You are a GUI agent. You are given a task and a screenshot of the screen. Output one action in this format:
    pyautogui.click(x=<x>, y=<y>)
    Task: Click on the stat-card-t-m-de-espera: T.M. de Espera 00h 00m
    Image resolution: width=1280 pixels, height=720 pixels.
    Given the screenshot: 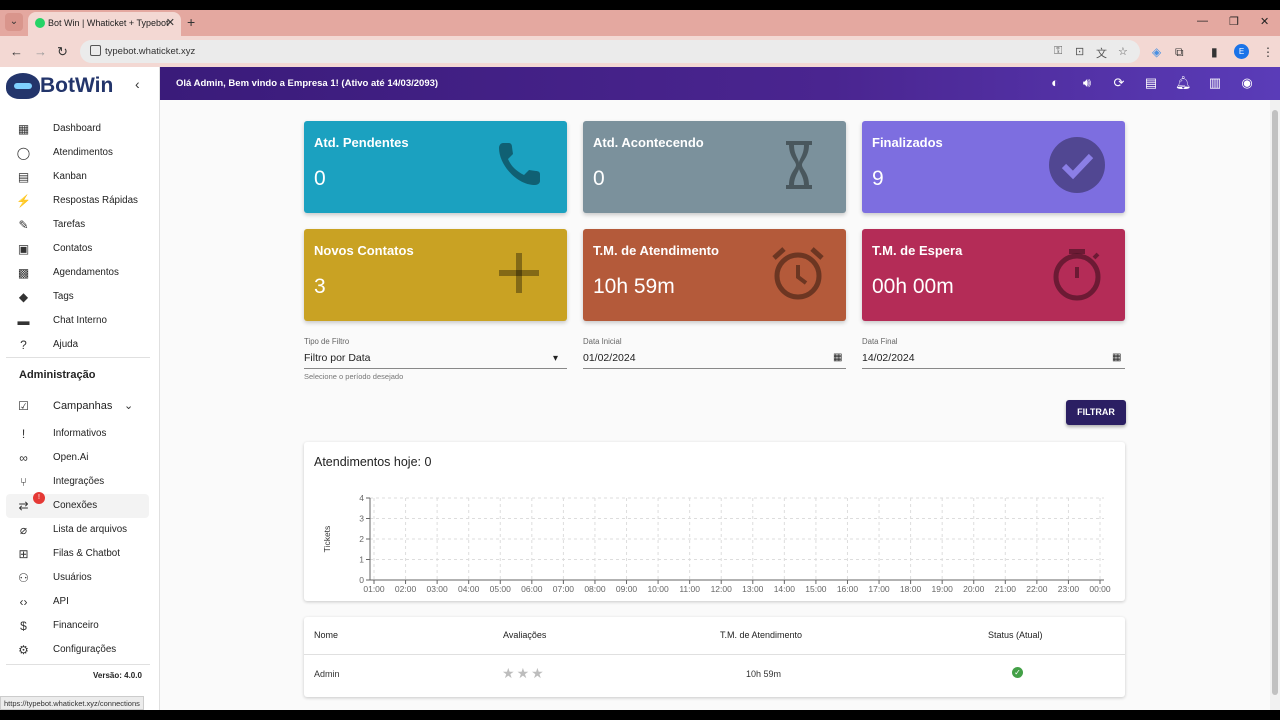 What is the action you would take?
    pyautogui.click(x=993, y=275)
    